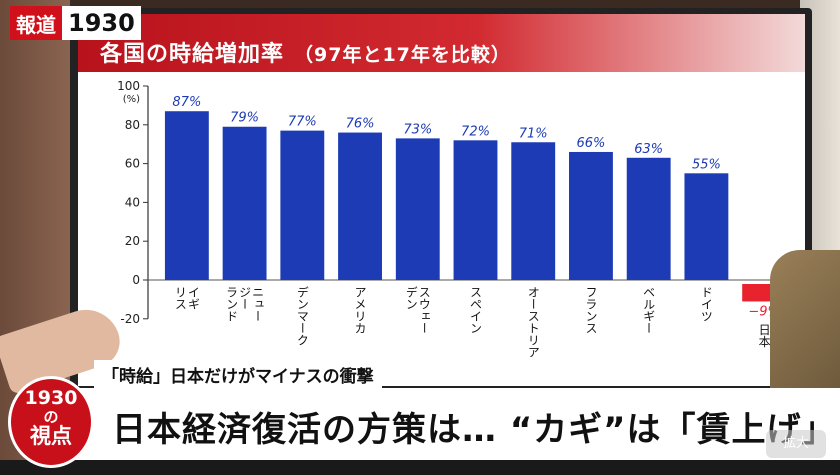  What do you see at coordinates (402, 55) in the screenshot?
I see `chart-title-sub: （97年と17年を比較）` at bounding box center [402, 55].